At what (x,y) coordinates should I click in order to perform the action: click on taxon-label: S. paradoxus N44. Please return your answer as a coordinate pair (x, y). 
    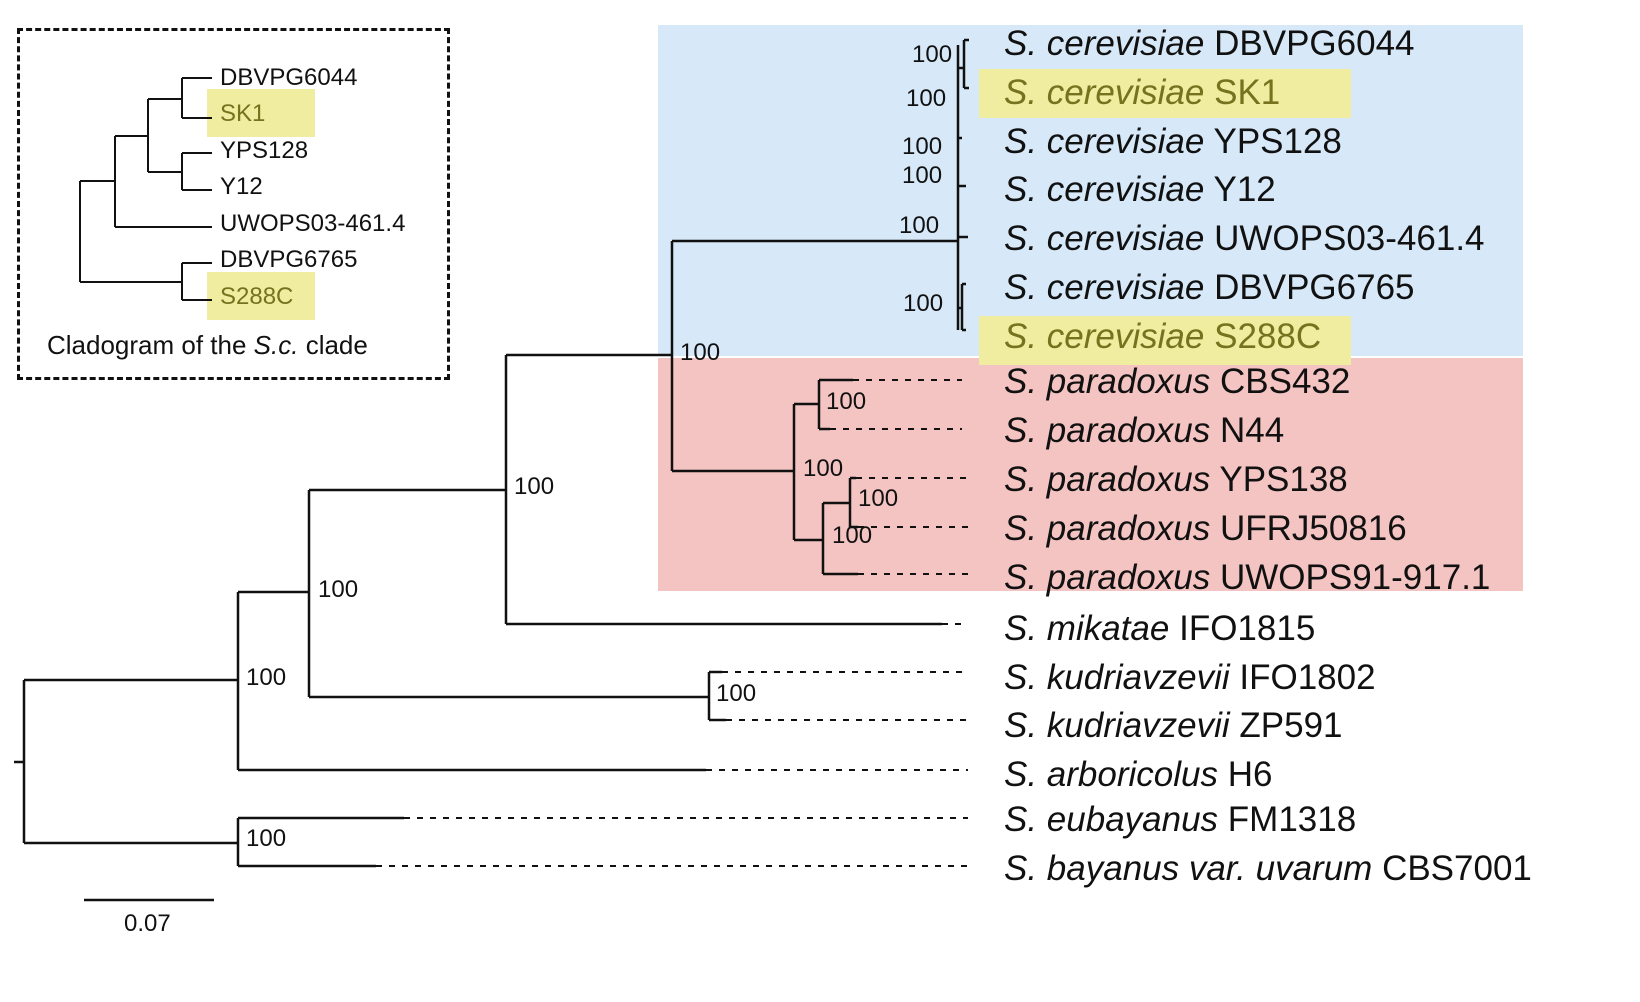
    Looking at the image, I should click on (1144, 430).